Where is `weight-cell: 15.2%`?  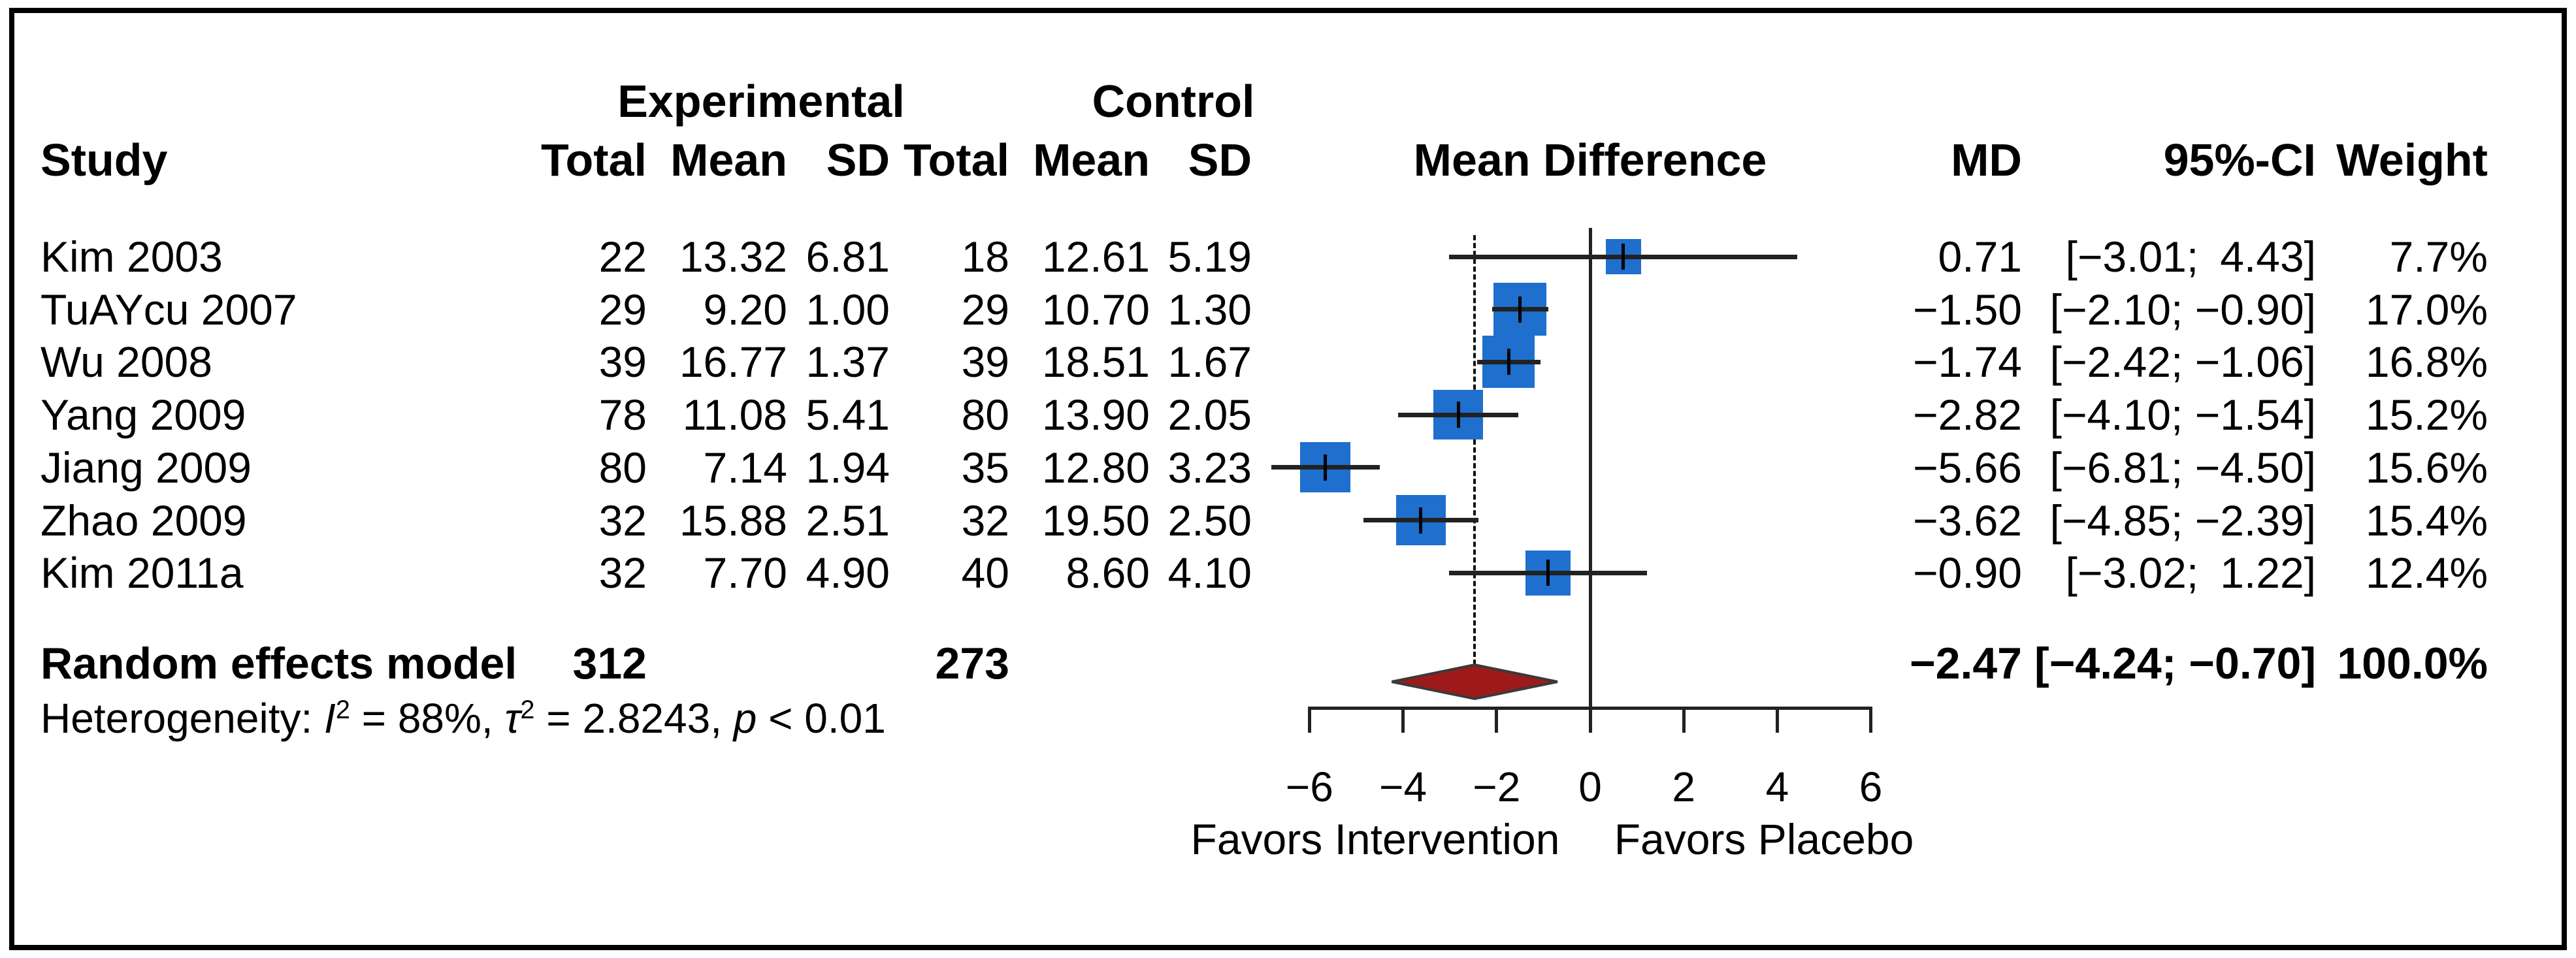
weight-cell: 15.2% is located at coordinates (2426, 415).